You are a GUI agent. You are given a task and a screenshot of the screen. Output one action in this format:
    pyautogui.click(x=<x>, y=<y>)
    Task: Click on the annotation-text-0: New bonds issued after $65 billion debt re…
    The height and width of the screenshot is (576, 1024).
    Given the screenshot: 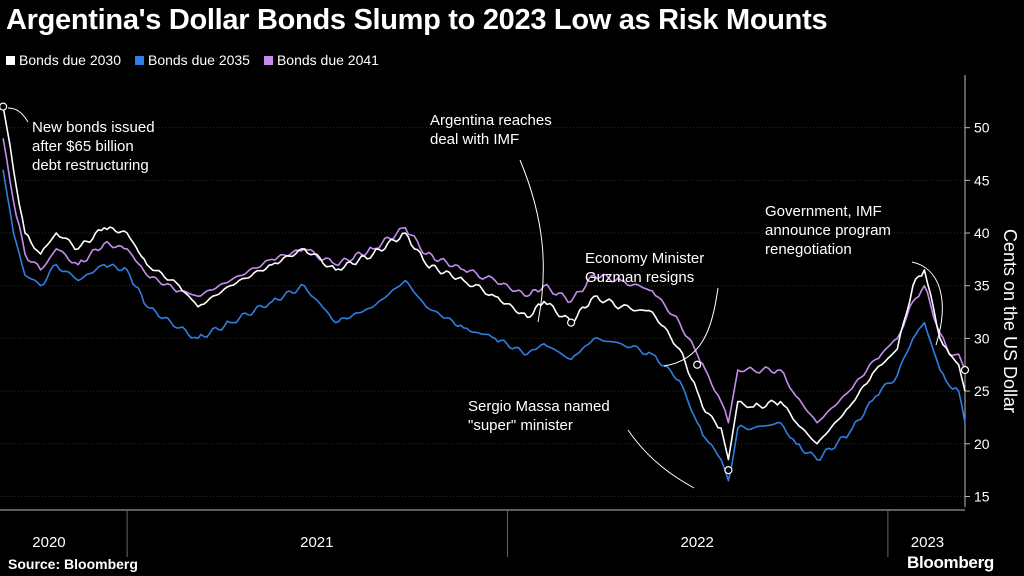 What is the action you would take?
    pyautogui.click(x=93, y=146)
    